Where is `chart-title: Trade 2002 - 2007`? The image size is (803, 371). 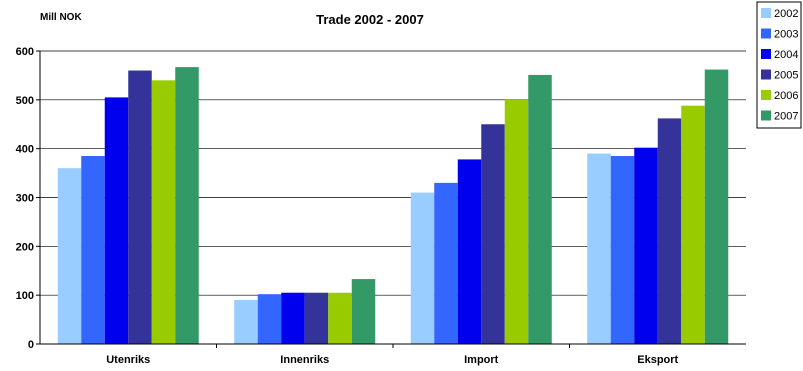
chart-title: Trade 2002 - 2007 is located at coordinates (370, 19).